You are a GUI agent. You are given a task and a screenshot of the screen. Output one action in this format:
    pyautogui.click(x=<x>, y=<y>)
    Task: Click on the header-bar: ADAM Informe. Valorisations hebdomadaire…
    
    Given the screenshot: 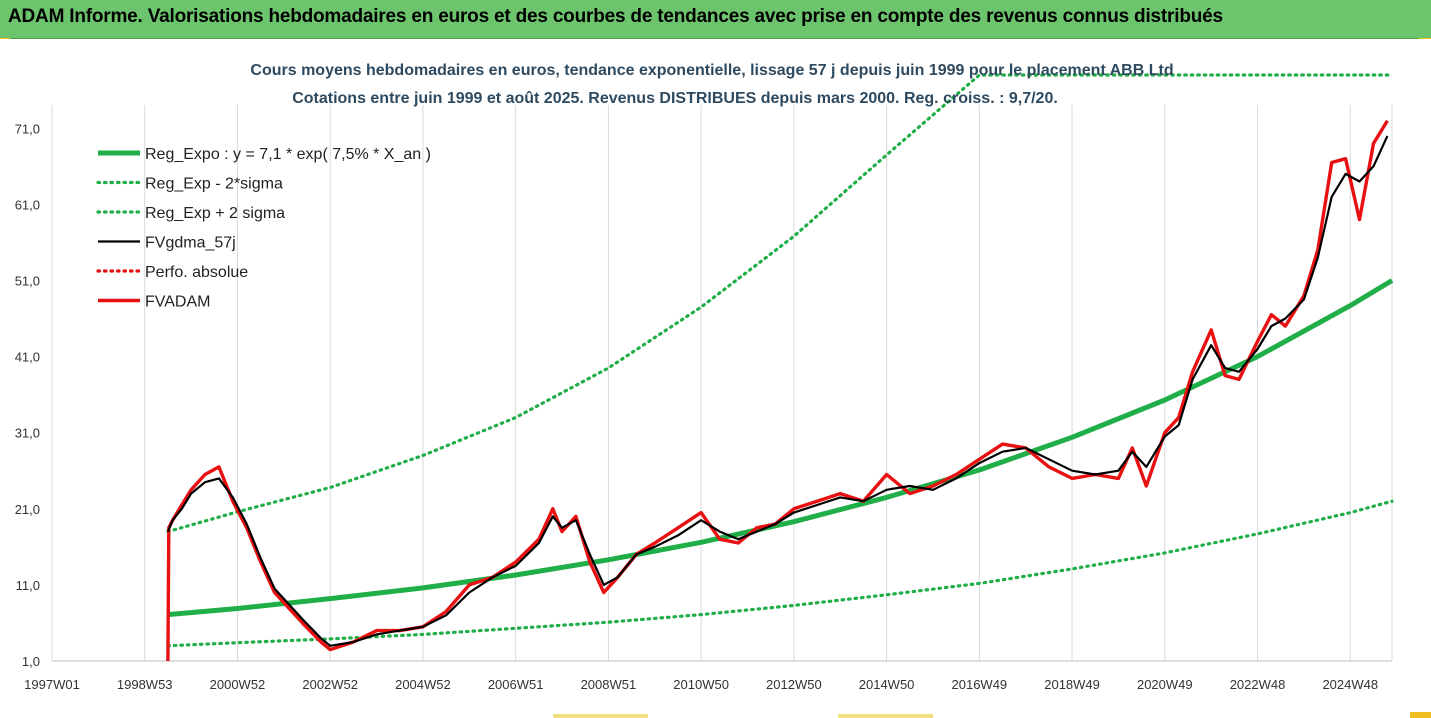 What is the action you would take?
    pyautogui.click(x=715, y=19)
    